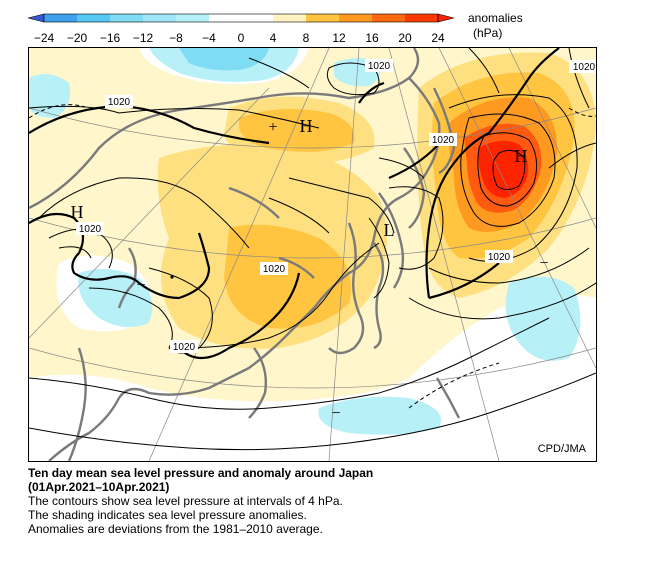  I want to click on colorbar-tick: −4, so click(209, 38).